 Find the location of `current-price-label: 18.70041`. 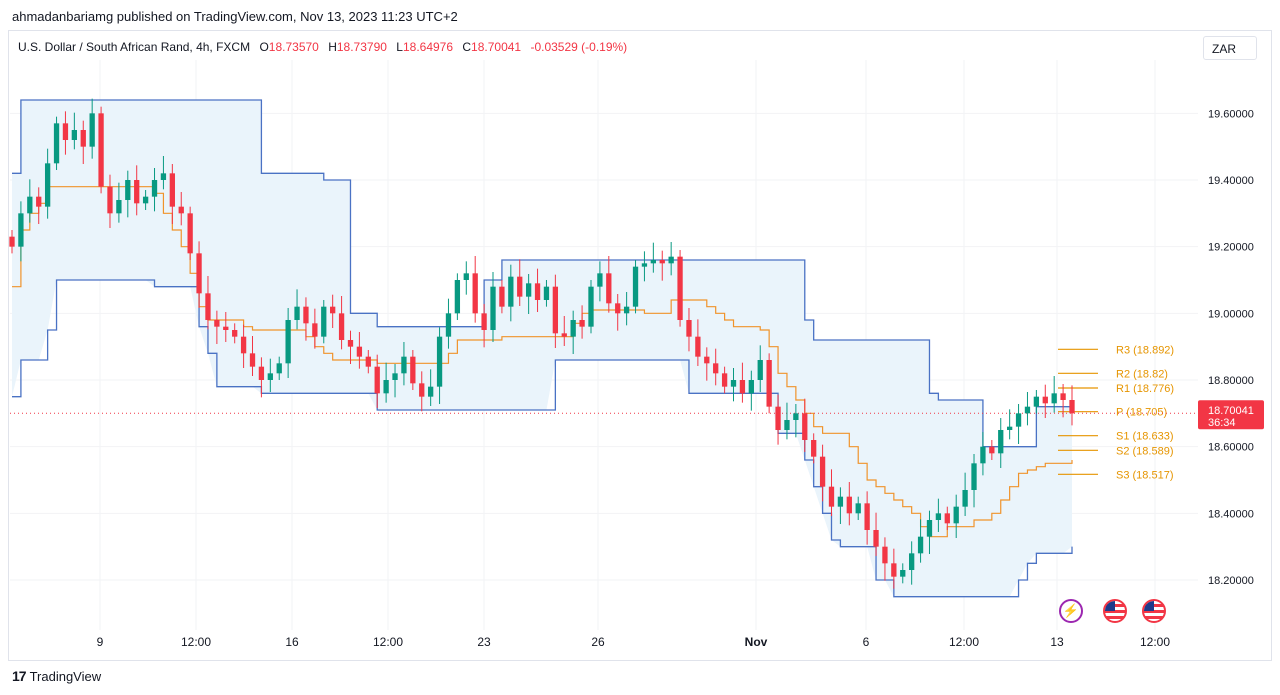

current-price-label: 18.70041 is located at coordinates (1231, 411).